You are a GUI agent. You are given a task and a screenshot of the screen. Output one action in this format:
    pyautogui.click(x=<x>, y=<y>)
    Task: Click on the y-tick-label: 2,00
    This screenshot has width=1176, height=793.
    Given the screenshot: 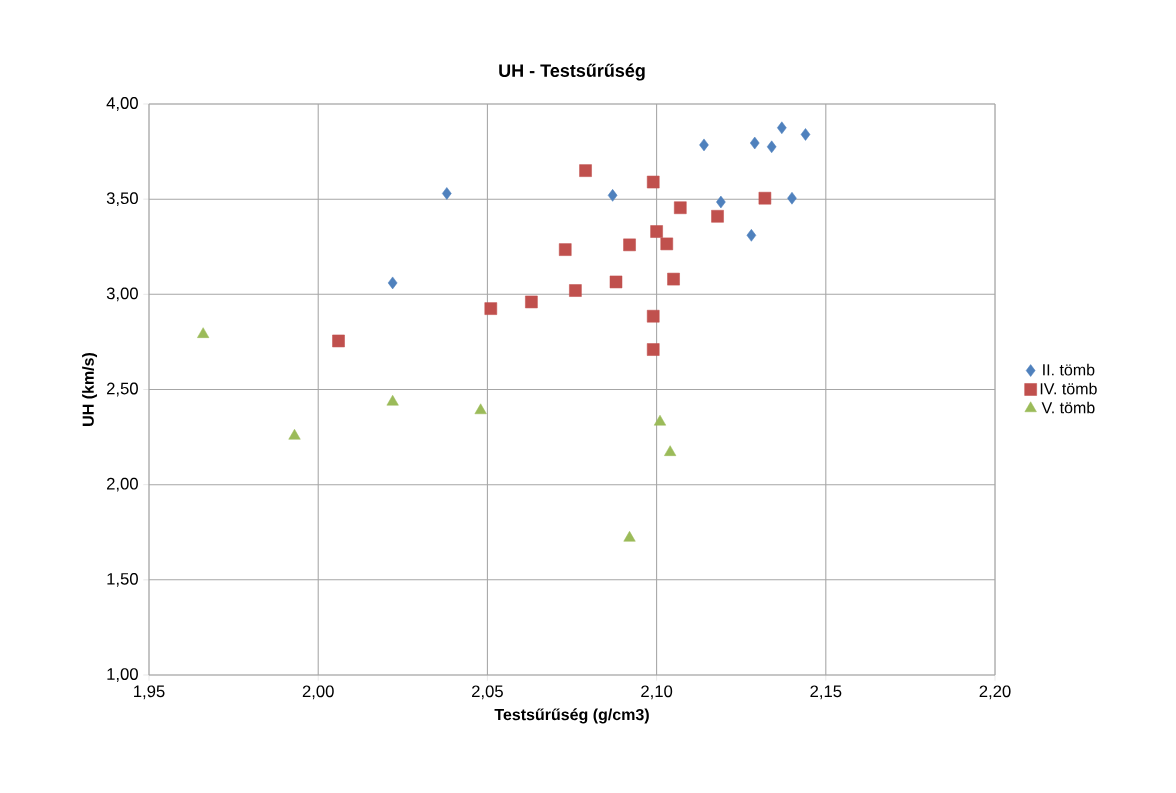 What is the action you would take?
    pyautogui.click(x=122, y=484)
    